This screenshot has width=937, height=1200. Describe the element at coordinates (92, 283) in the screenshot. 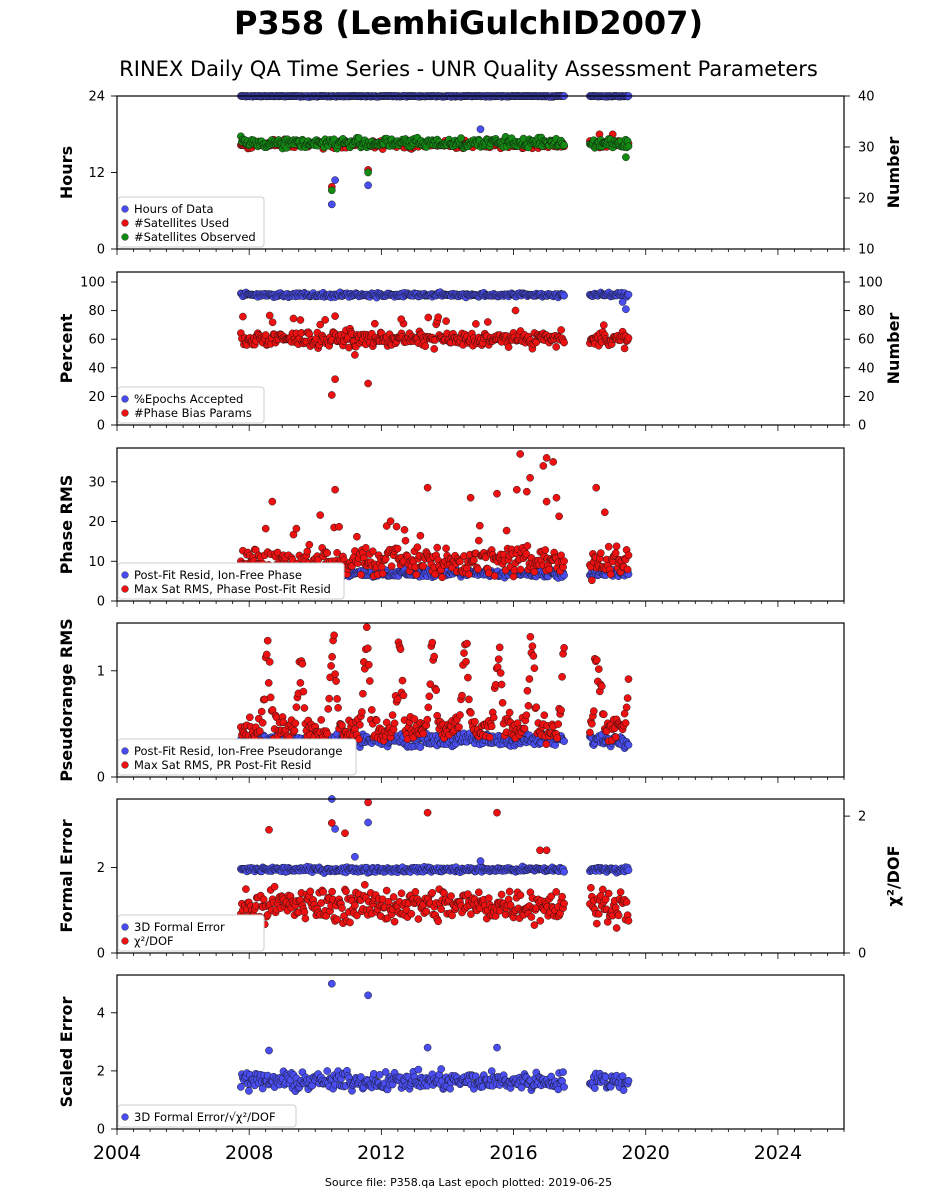

I see `y-tick-label: 100` at that location.